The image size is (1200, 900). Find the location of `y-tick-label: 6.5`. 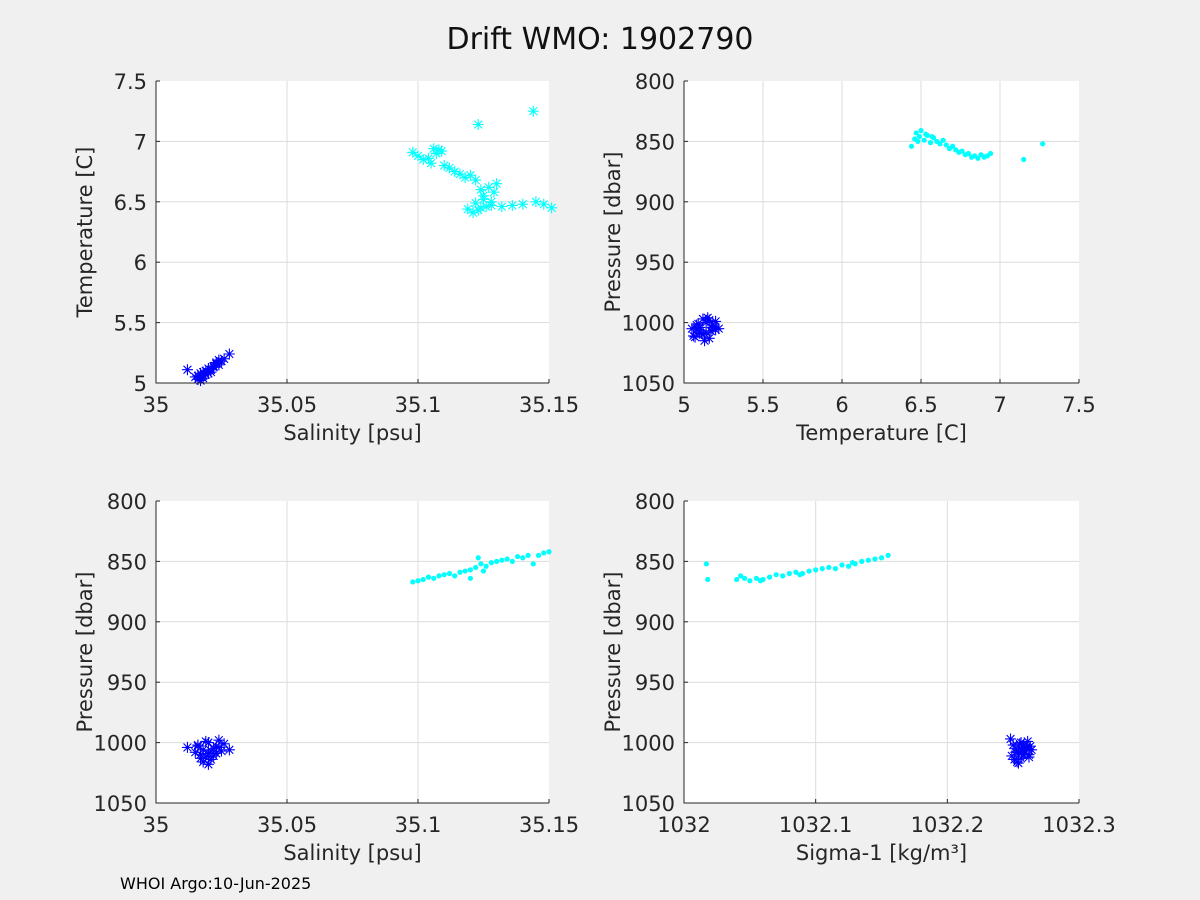

y-tick-label: 6.5 is located at coordinates (130, 203).